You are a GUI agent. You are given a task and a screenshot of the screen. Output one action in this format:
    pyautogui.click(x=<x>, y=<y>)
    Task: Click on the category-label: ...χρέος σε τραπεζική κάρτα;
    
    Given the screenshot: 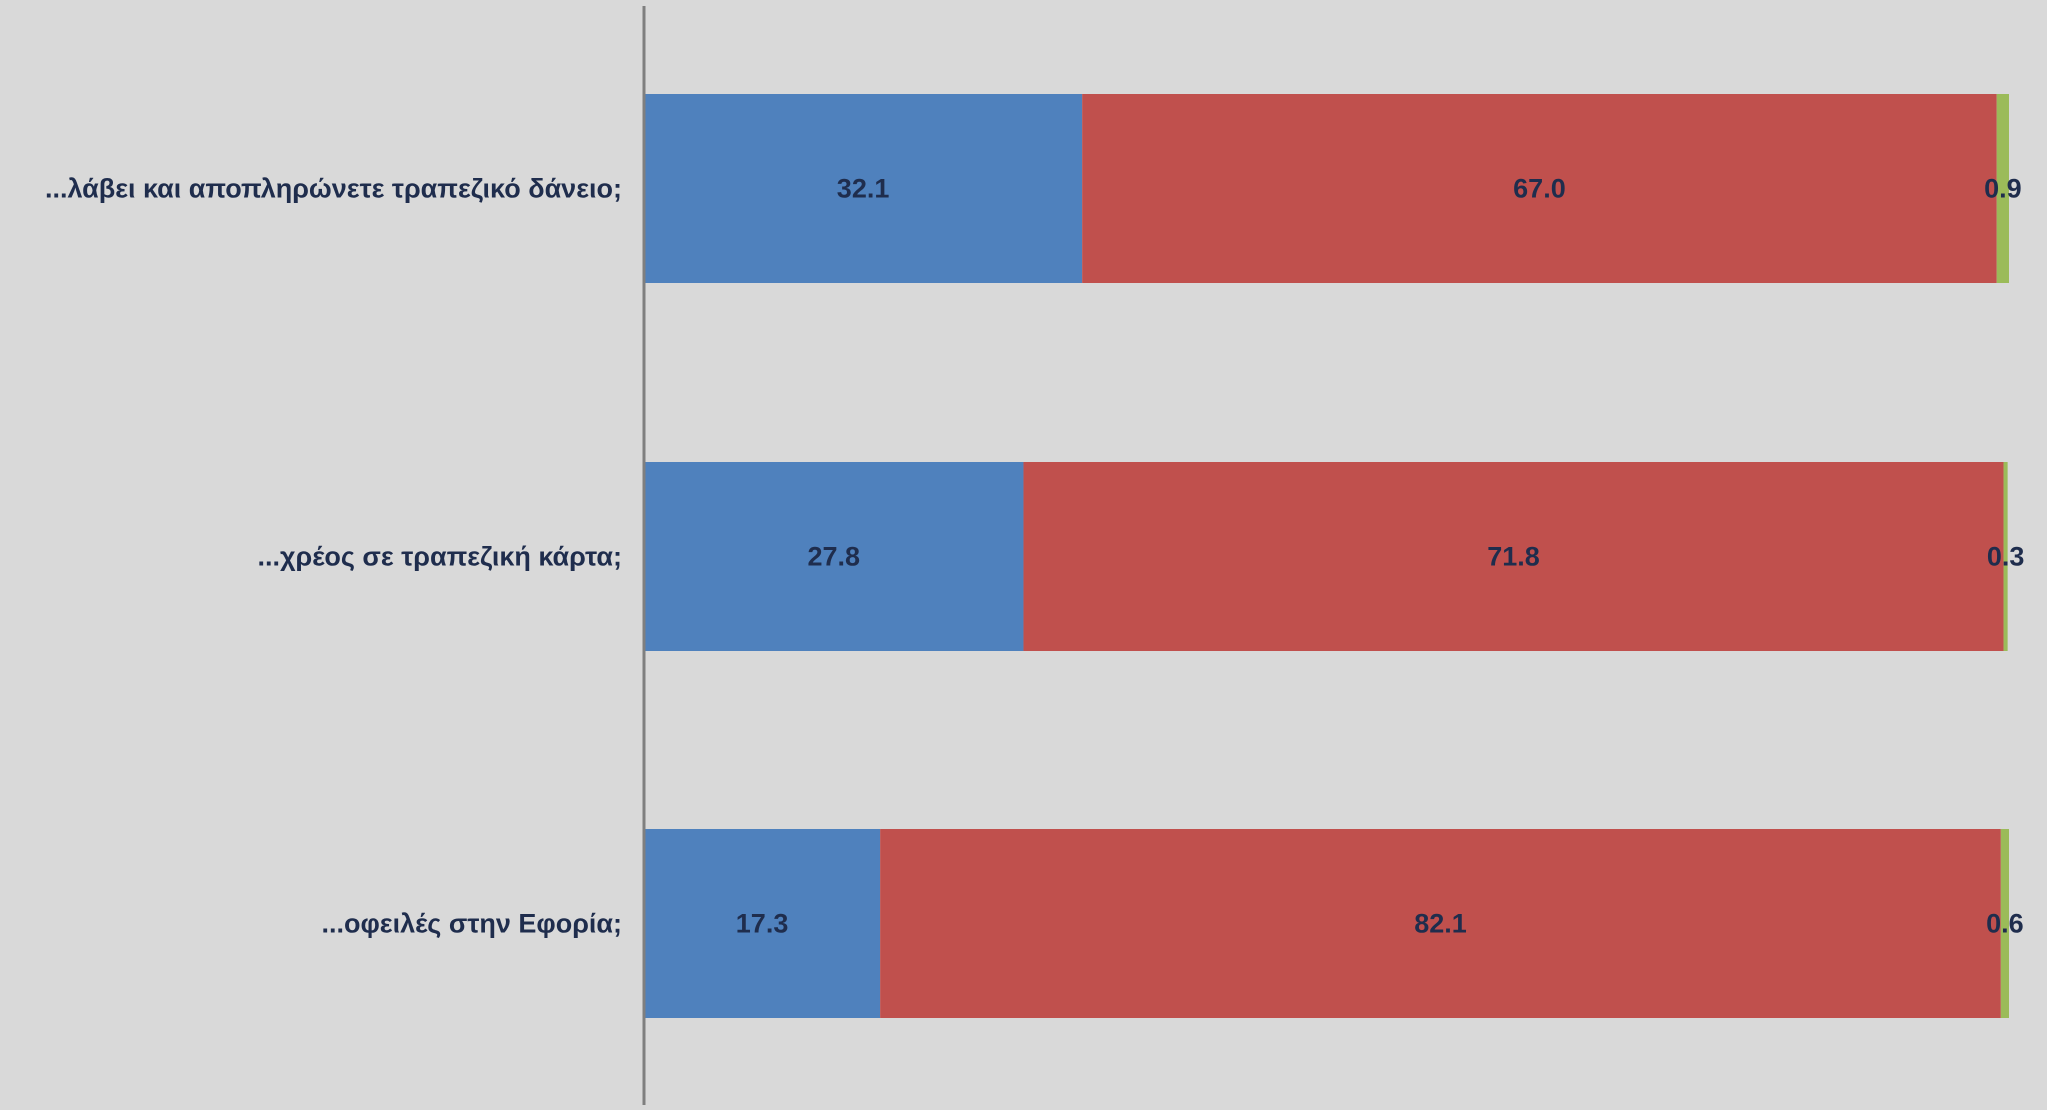 What is the action you would take?
    pyautogui.click(x=439, y=557)
    